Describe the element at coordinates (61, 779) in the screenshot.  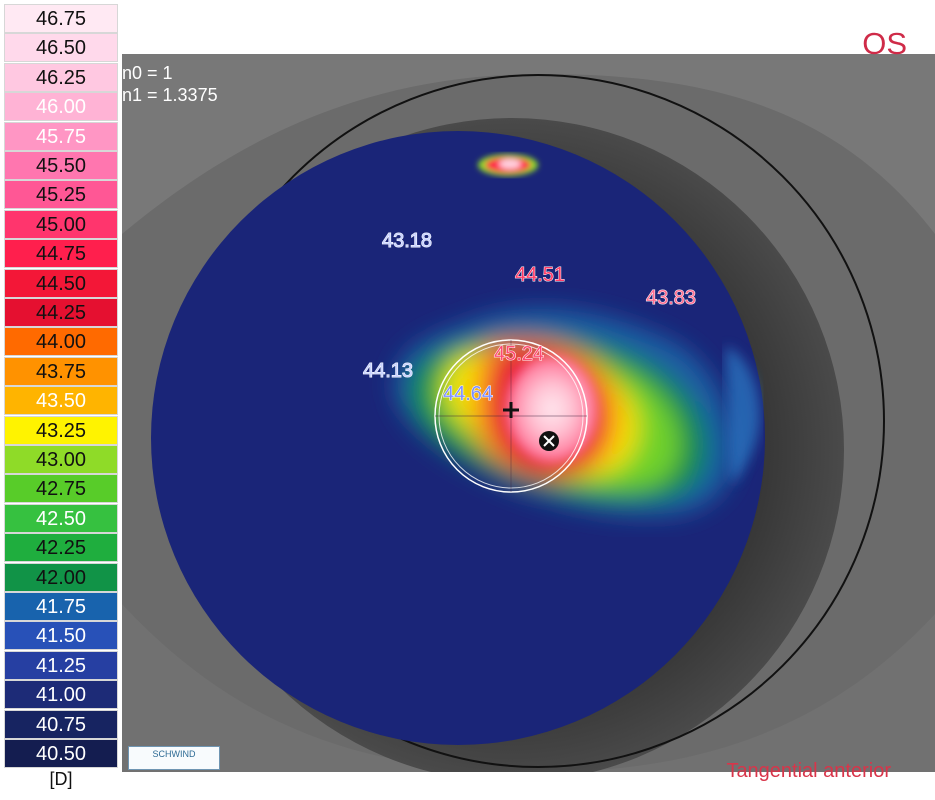
I see `scale-unit-label: [D]` at that location.